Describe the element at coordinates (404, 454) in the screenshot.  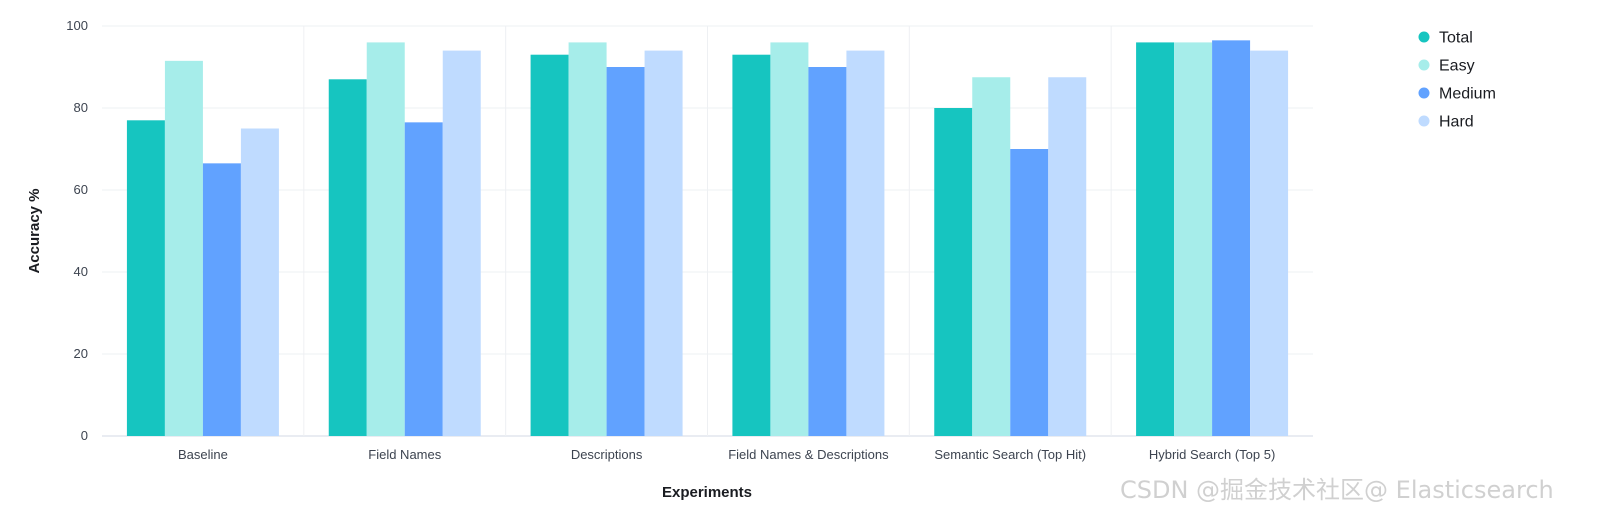
I see `x-tick-label: Field Names` at that location.